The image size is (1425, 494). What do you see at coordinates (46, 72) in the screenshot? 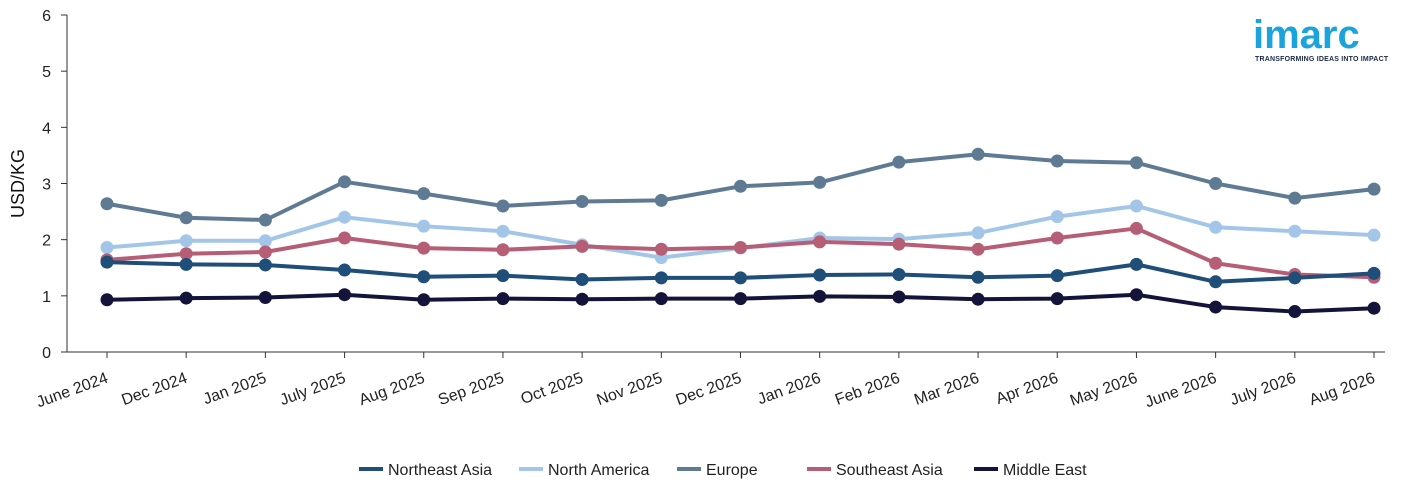
I see `y-tick-label: 5` at bounding box center [46, 72].